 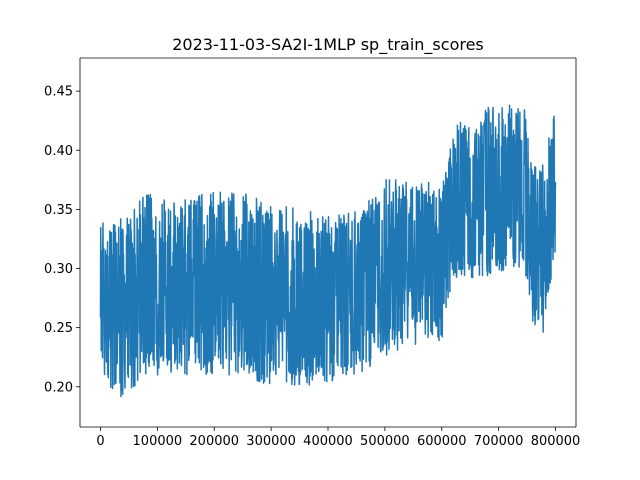 What do you see at coordinates (385, 441) in the screenshot?
I see `x-tick-label: 500000` at bounding box center [385, 441].